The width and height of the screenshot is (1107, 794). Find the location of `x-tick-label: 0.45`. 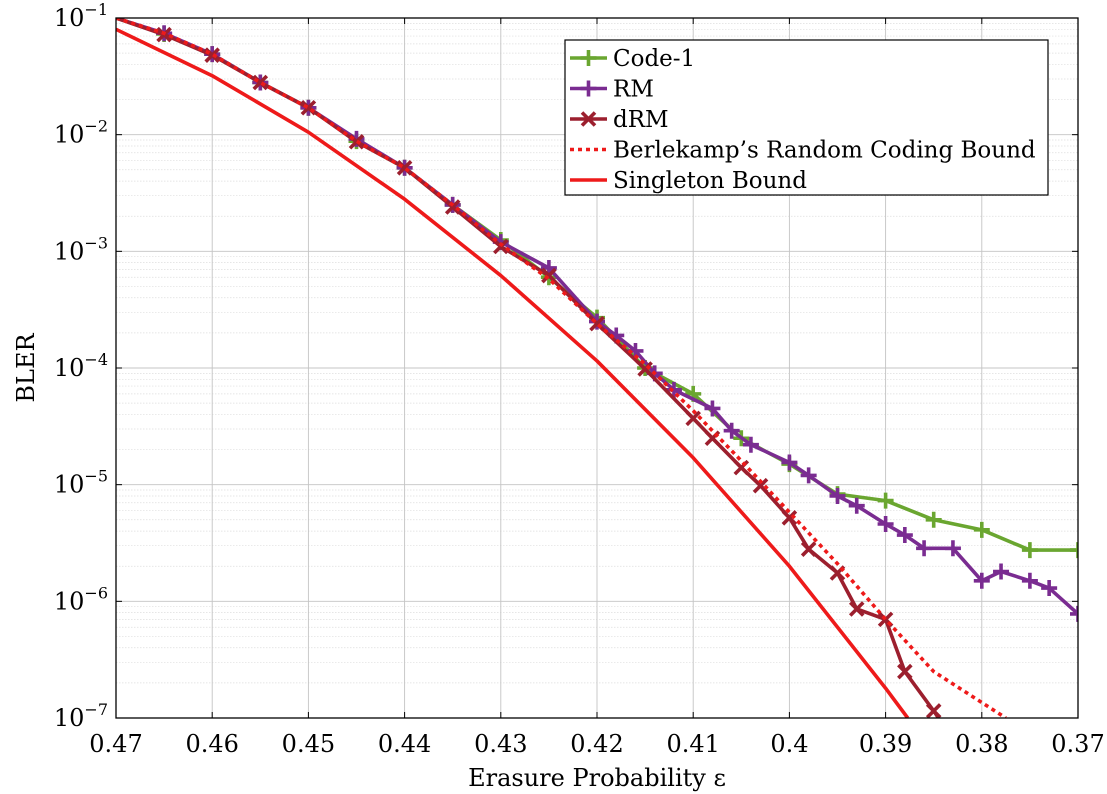

x-tick-label: 0.45 is located at coordinates (308, 744).